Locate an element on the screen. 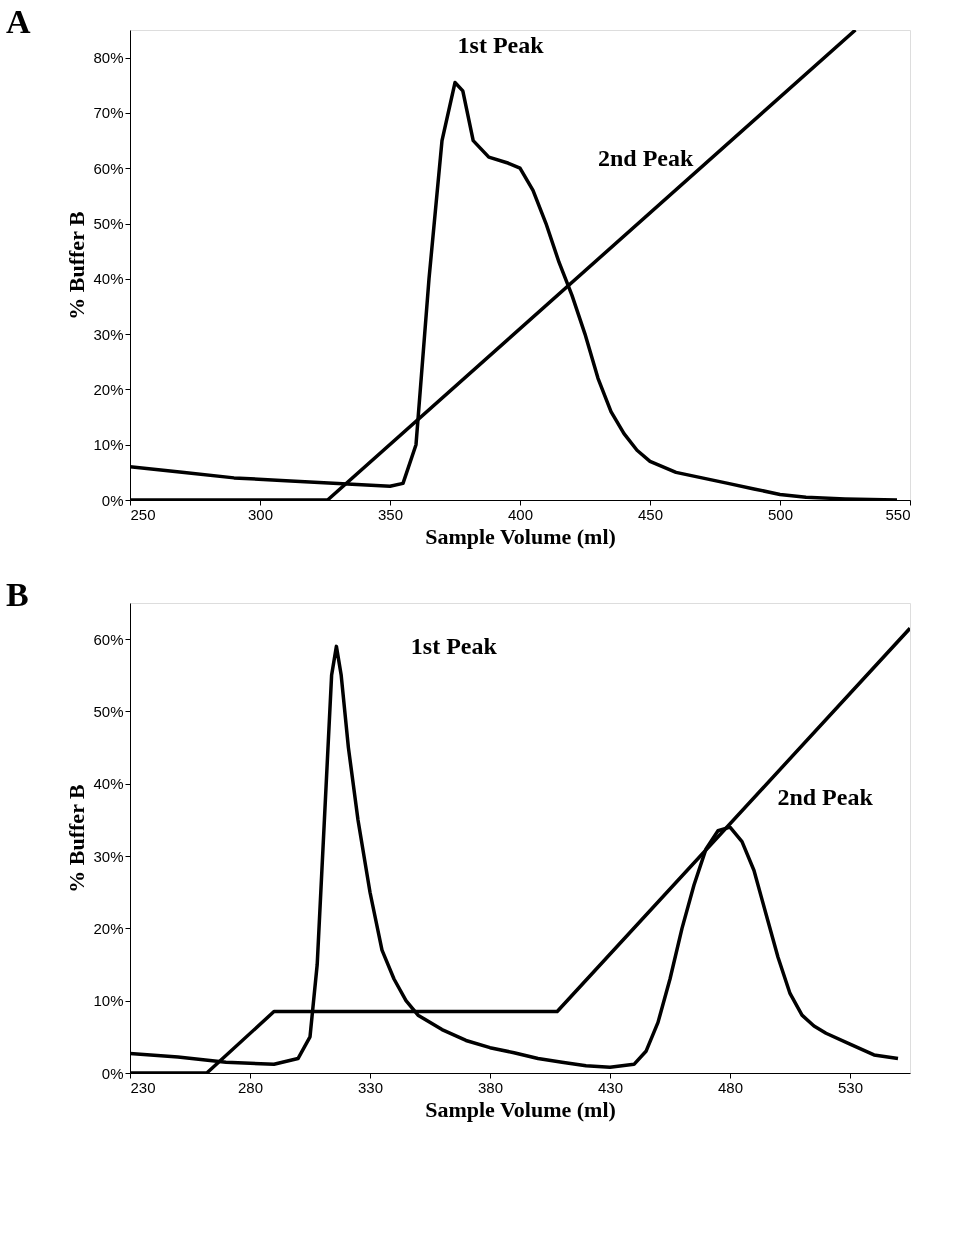 The height and width of the screenshot is (1258, 959). chart-title: A is located at coordinates (18, 21).